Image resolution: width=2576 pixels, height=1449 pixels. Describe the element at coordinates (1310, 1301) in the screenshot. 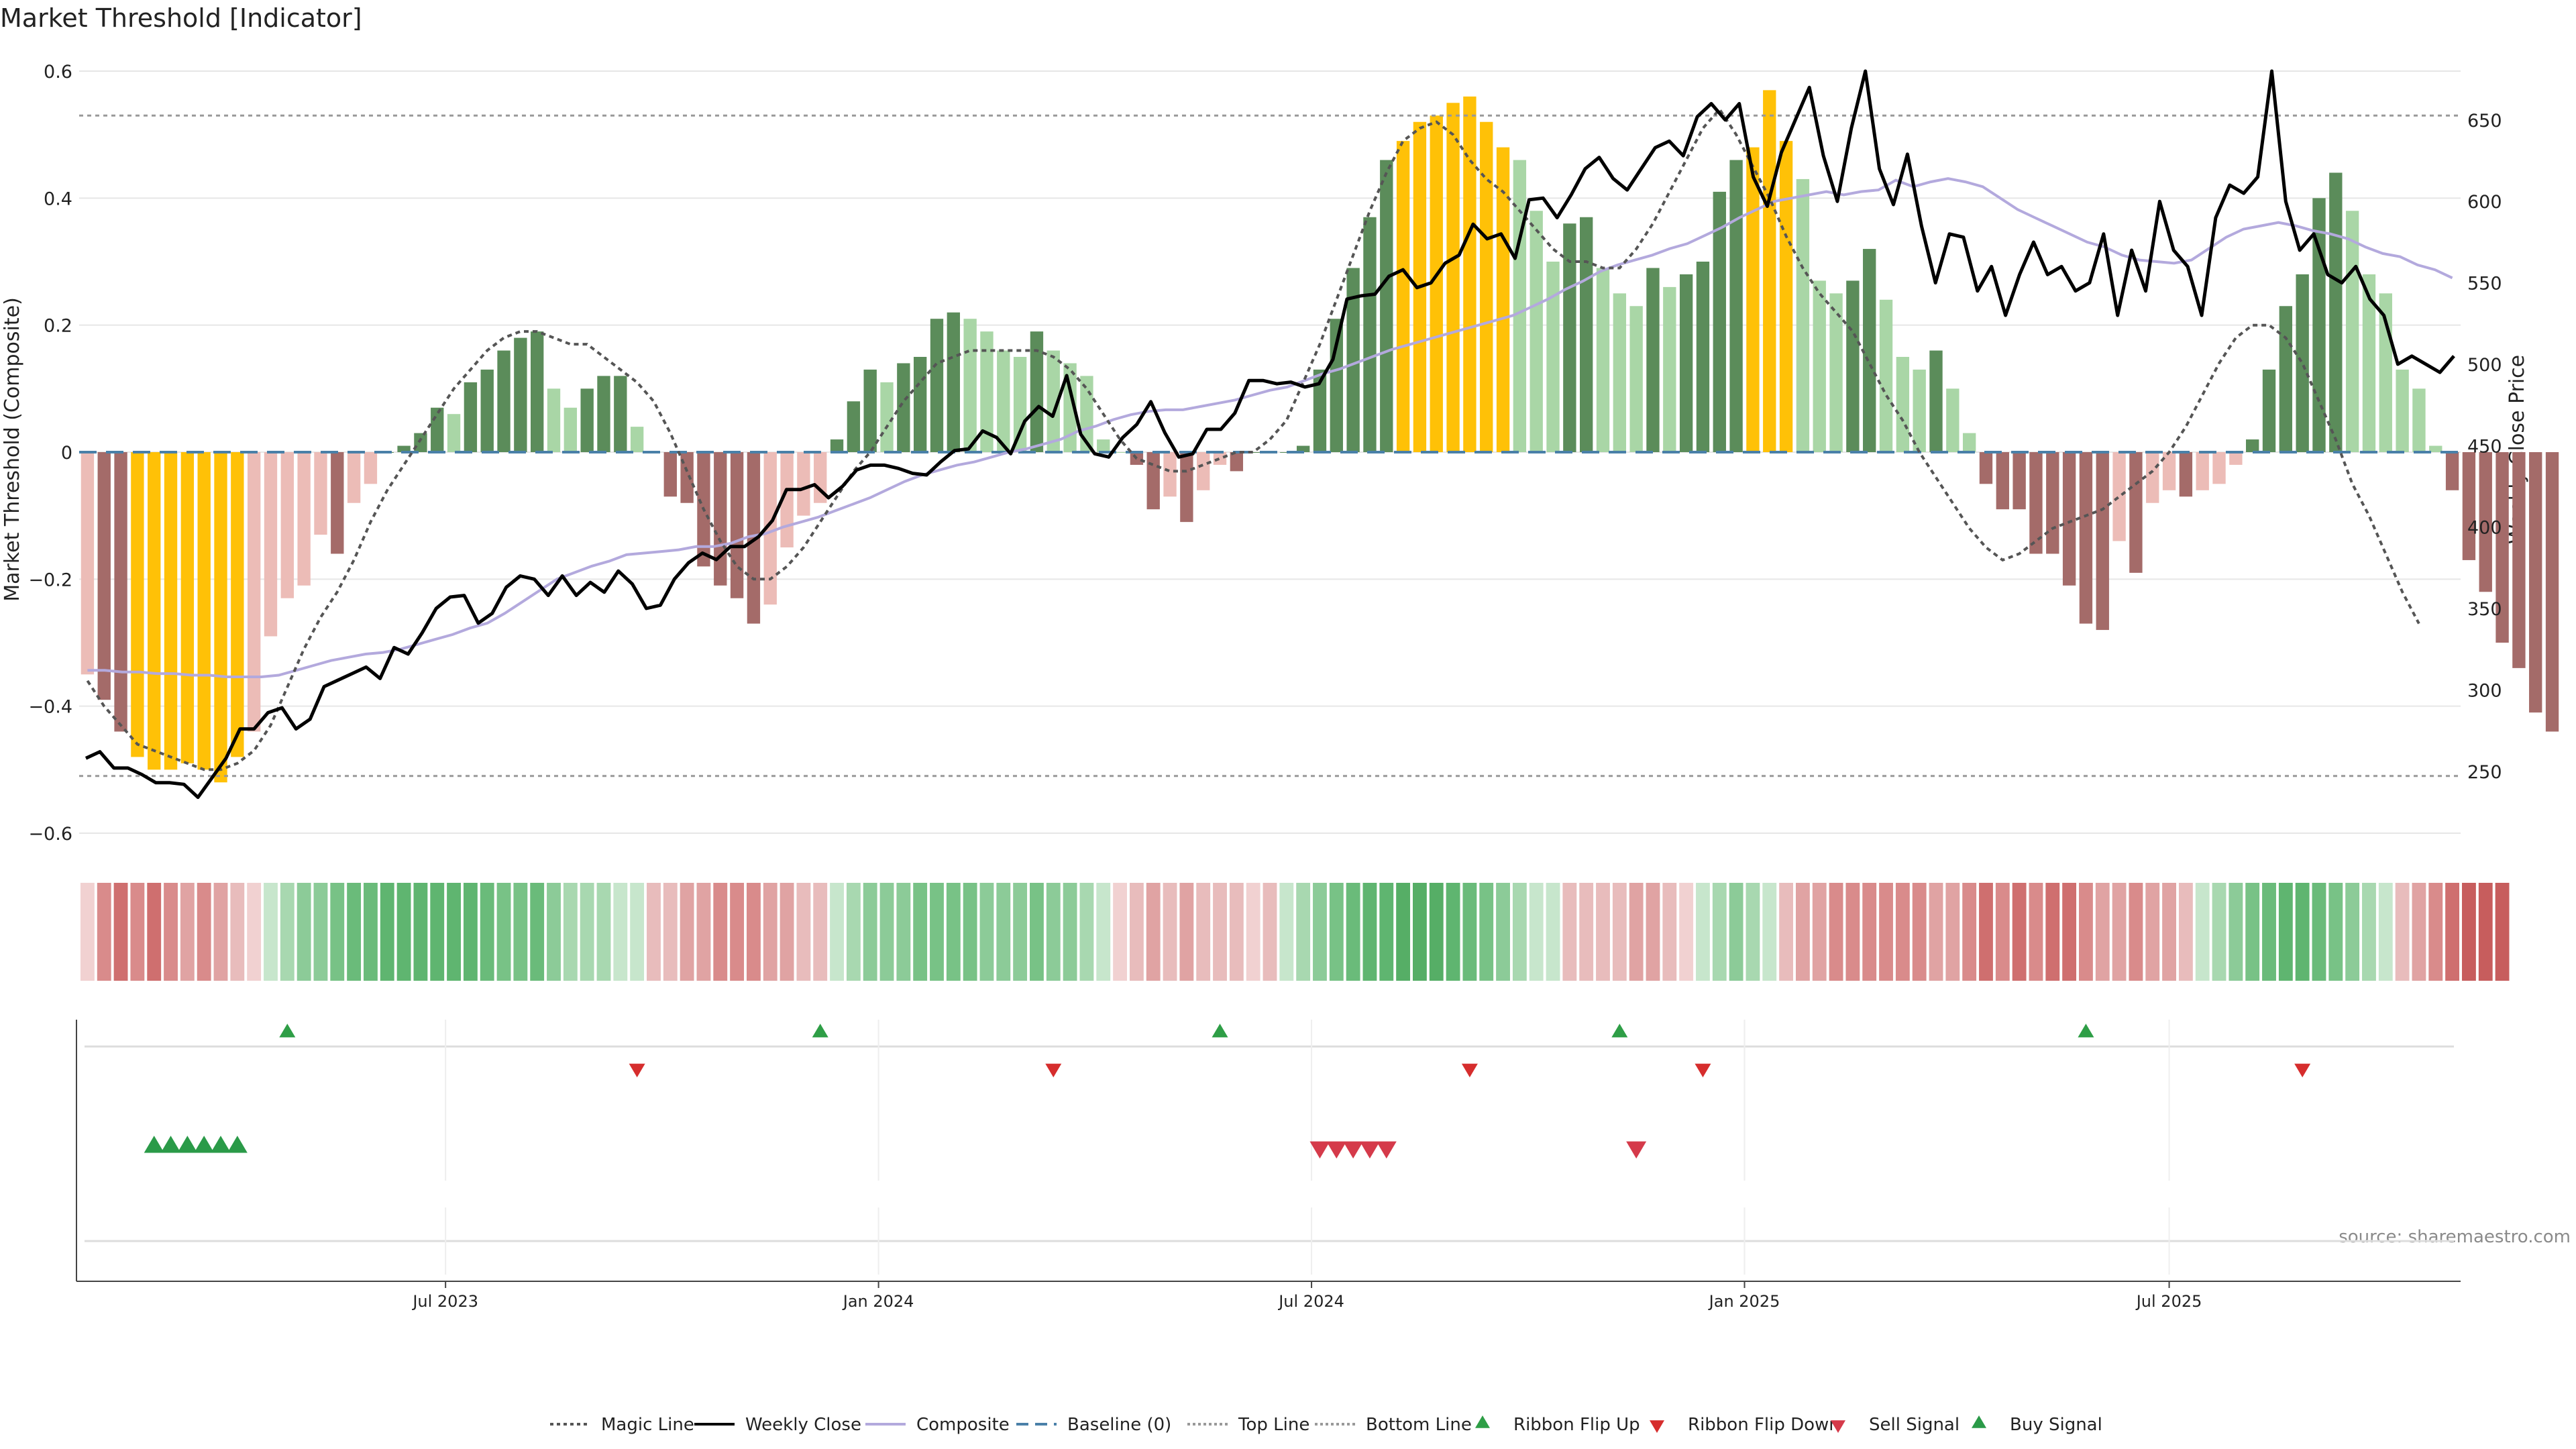

I see `x-tick-label: Jul 2024` at that location.